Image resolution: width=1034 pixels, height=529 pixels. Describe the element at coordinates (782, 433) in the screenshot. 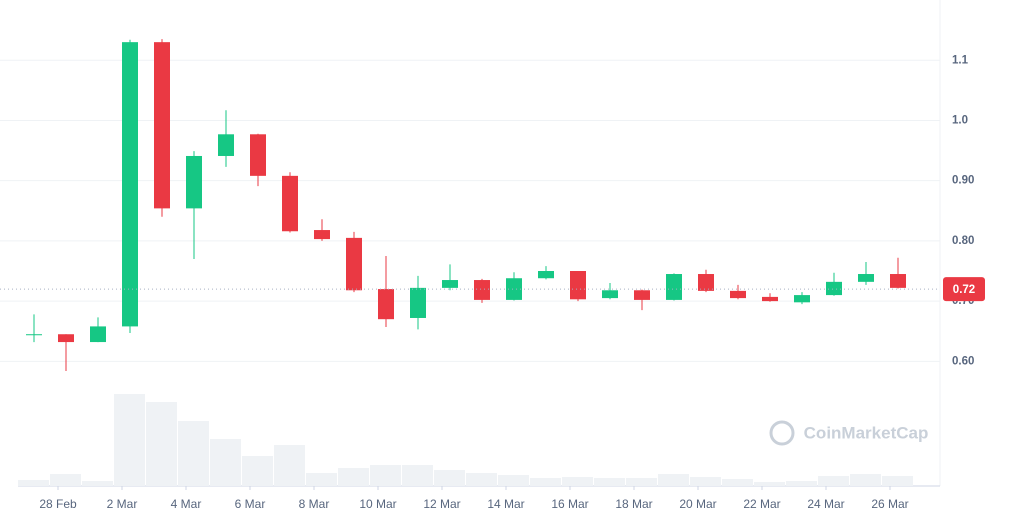

I see `watermark-logo` at that location.